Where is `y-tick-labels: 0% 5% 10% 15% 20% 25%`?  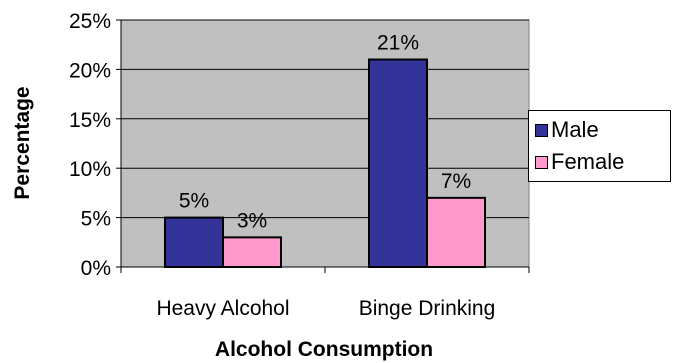 y-tick-labels: 0% 5% 10% 15% 20% 25% is located at coordinates (90, 145).